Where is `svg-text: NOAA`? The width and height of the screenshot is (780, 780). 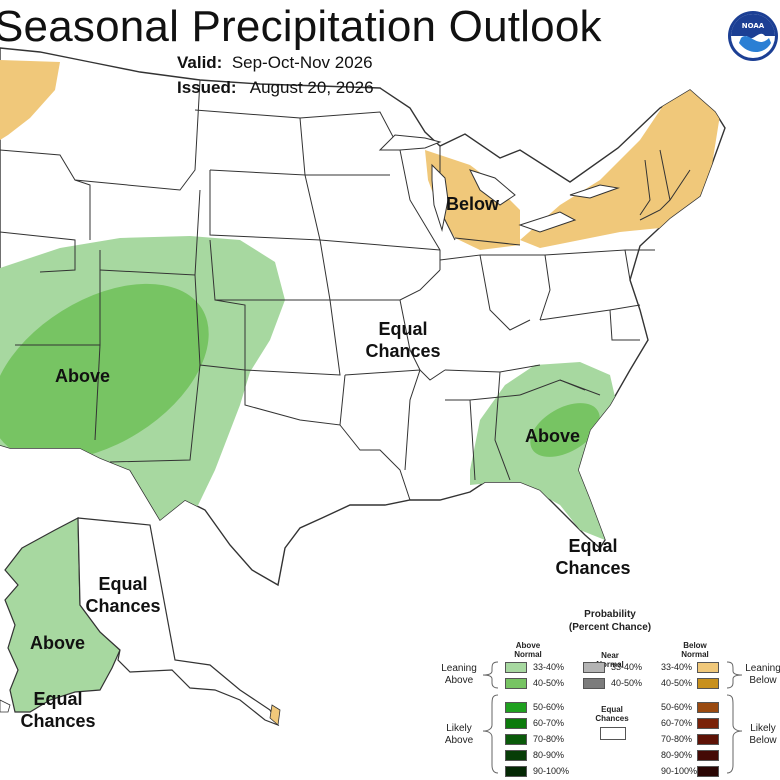 svg-text: NOAA is located at coordinates (753, 26).